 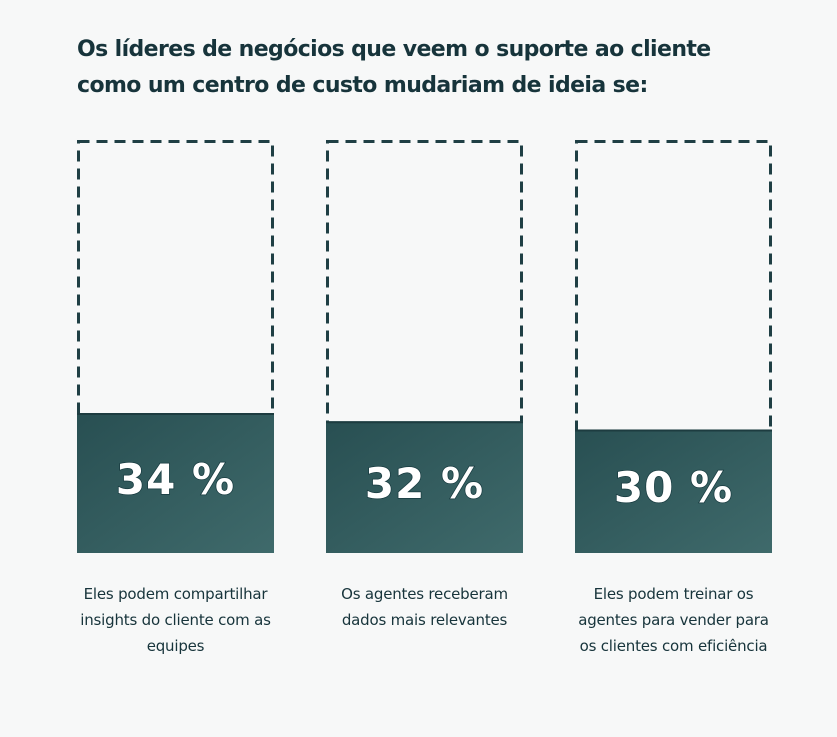 I want to click on bar-container-3: 30 %, so click(x=673, y=346).